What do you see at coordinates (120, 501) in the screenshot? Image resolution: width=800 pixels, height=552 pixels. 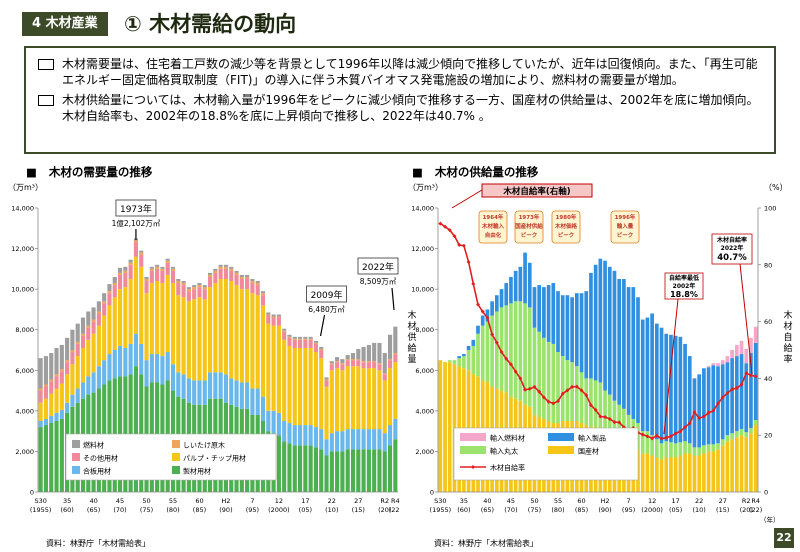 I see `x-tick-label: 45` at bounding box center [120, 501].